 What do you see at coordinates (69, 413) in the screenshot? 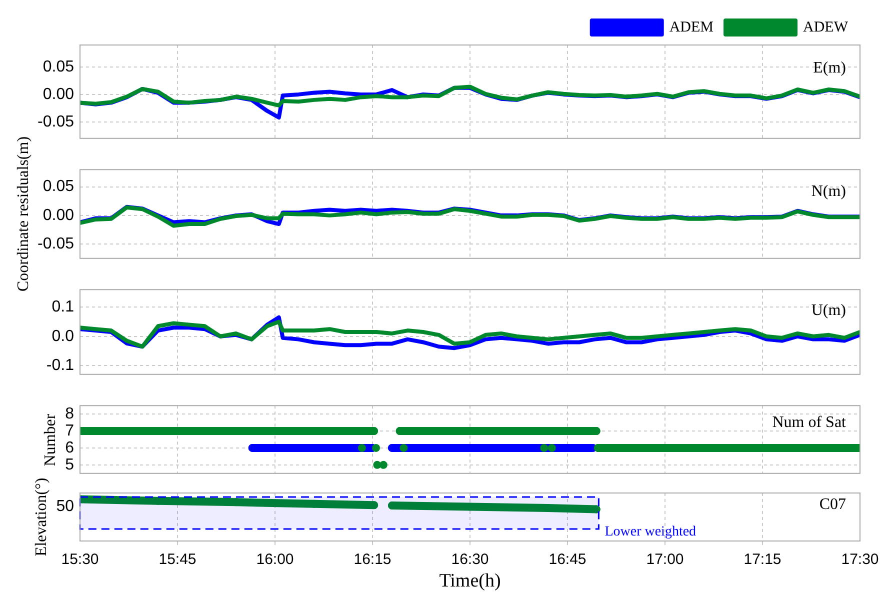
I see `y-tick-label: 8` at bounding box center [69, 413].